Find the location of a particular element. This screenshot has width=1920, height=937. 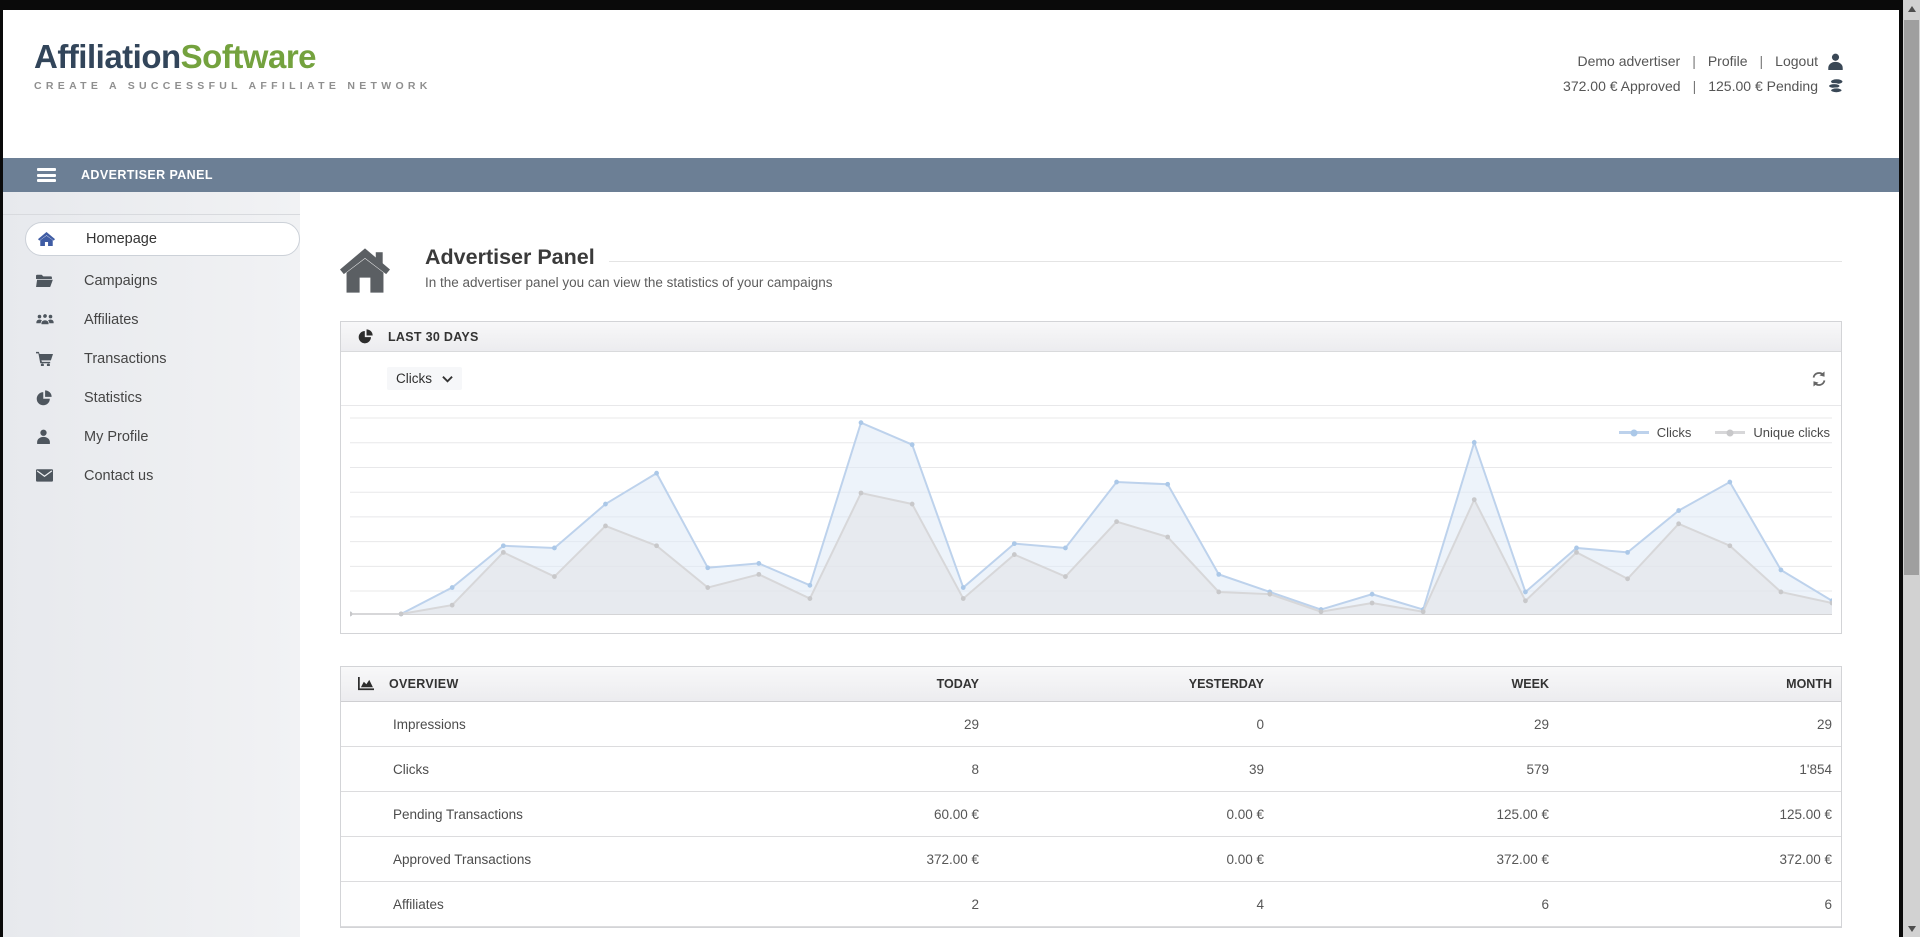

scrollbar-thumb is located at coordinates (1911, 297).